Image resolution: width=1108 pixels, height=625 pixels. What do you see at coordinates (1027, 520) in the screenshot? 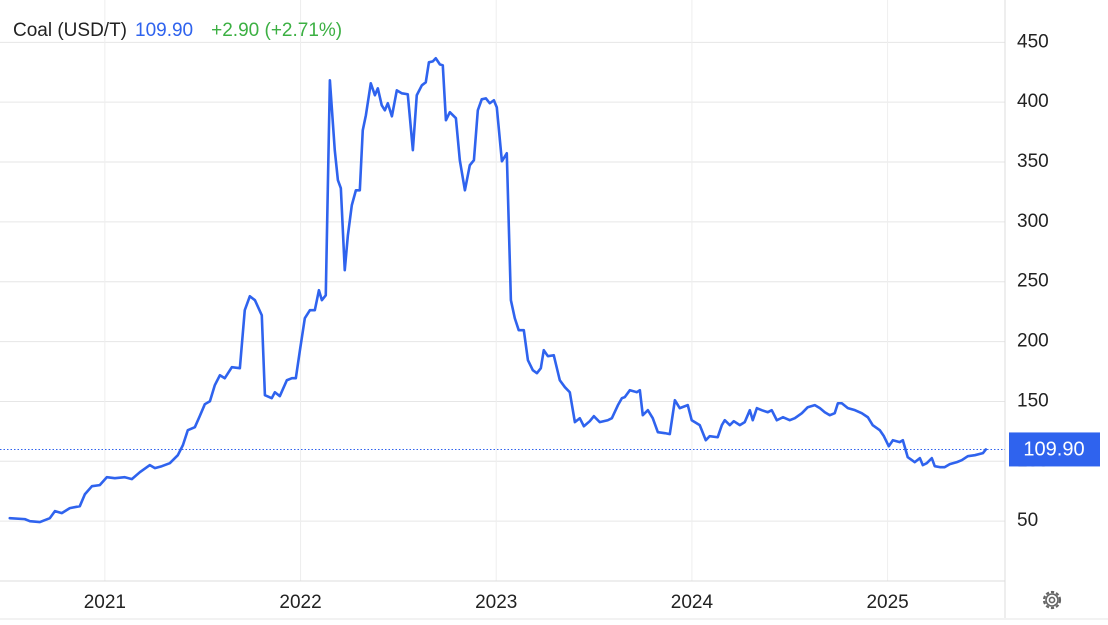
I see `y-tick-label: 50` at bounding box center [1027, 520].